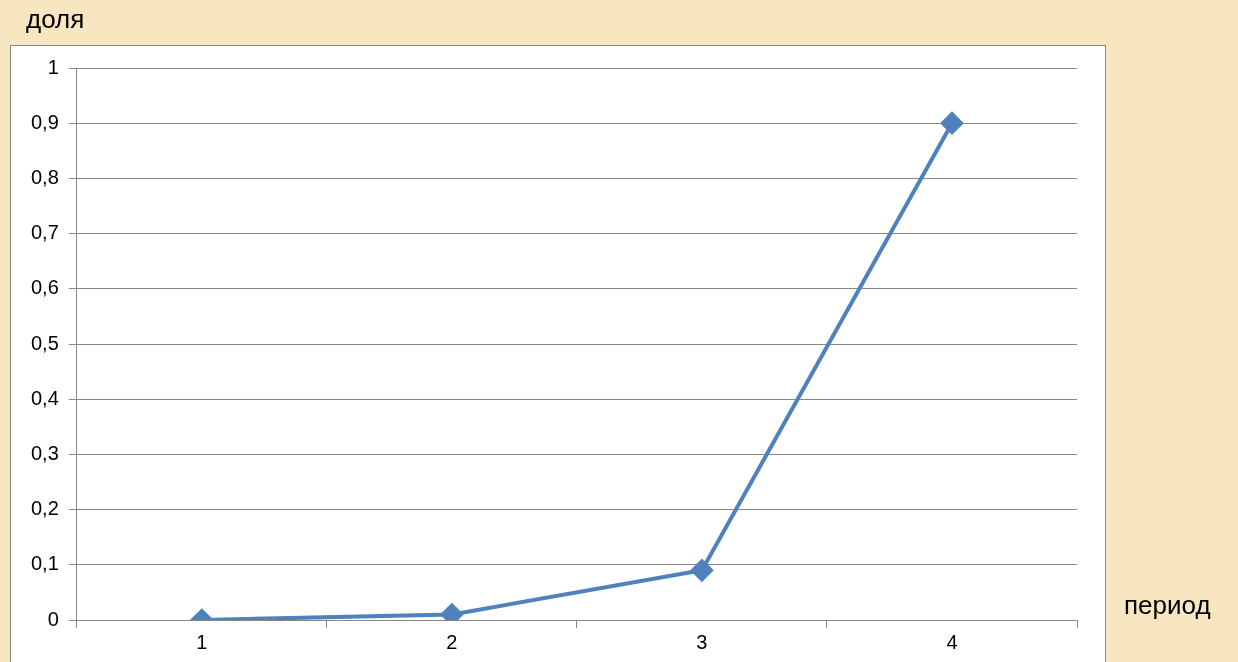 This screenshot has height=662, width=1238. What do you see at coordinates (44, 287) in the screenshot?
I see `y-tick-label: 0,6` at bounding box center [44, 287].